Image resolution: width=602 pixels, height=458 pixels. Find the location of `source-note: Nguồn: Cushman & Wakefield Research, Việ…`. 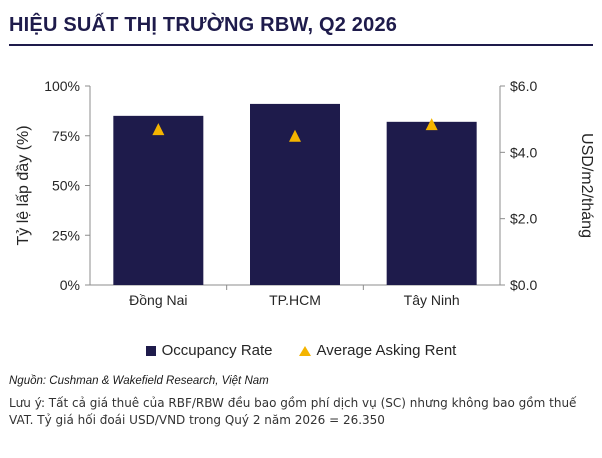

source-note: Nguồn: Cushman & Wakefield Research, Việ… is located at coordinates (139, 381).